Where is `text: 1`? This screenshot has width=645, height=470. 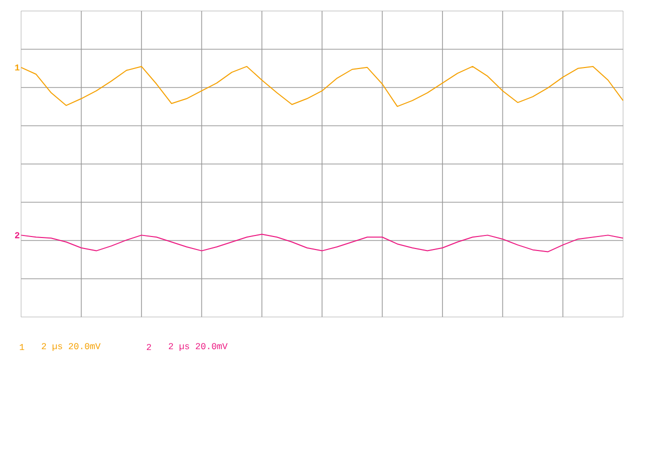 text: 1 is located at coordinates (22, 347).